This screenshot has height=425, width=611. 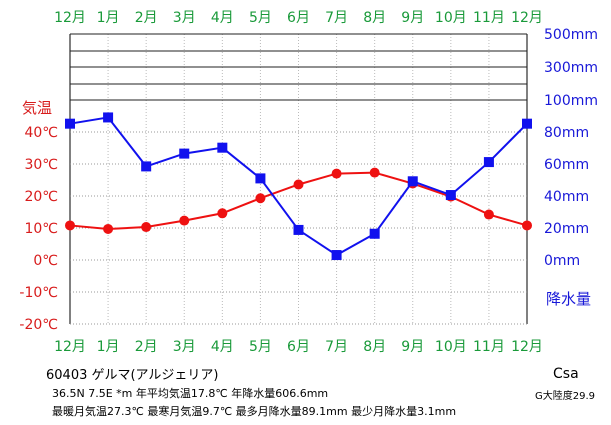 What do you see at coordinates (412, 347) in the screenshot?
I see `month-label-bottom: 9月` at bounding box center [412, 347].